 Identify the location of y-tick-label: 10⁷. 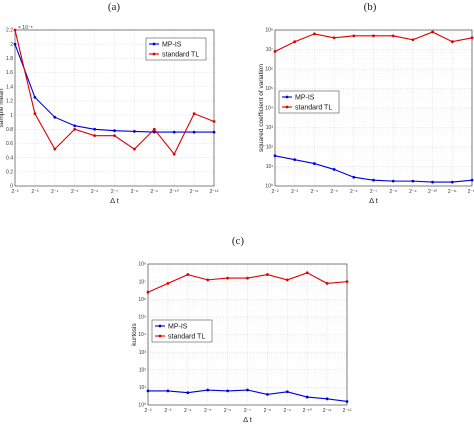
(270, 50).